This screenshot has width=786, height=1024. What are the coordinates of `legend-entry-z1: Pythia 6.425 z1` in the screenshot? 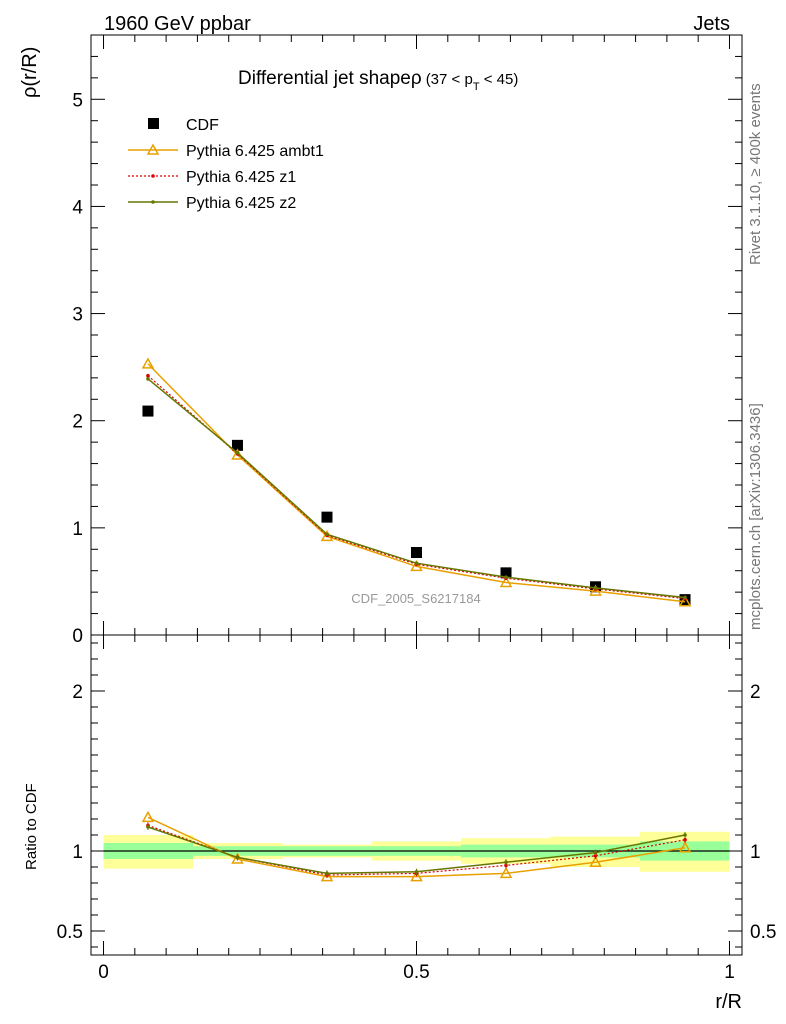 It's located at (212, 177).